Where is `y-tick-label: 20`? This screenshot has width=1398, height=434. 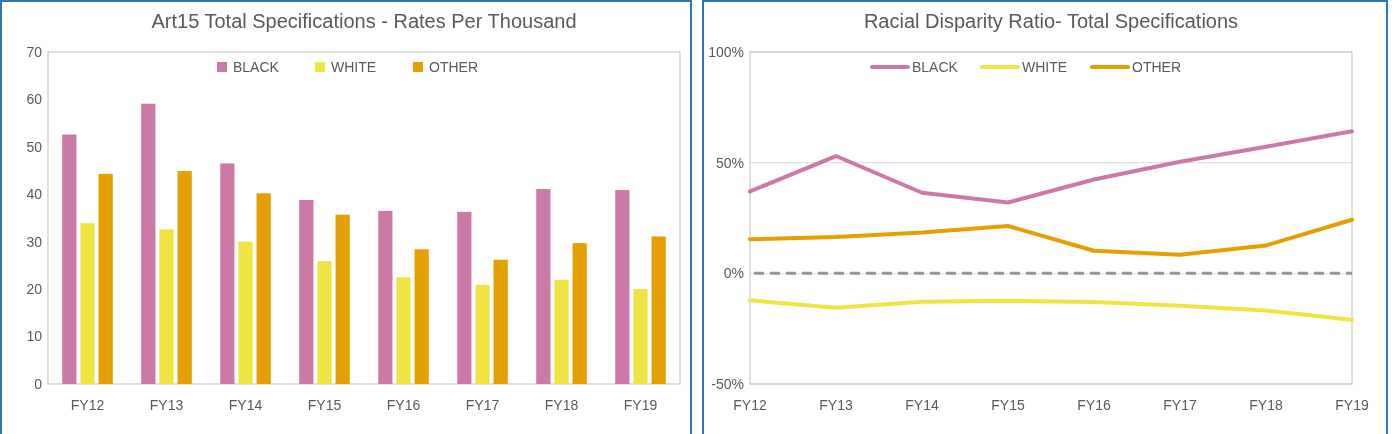 y-tick-label: 20 is located at coordinates (34, 289).